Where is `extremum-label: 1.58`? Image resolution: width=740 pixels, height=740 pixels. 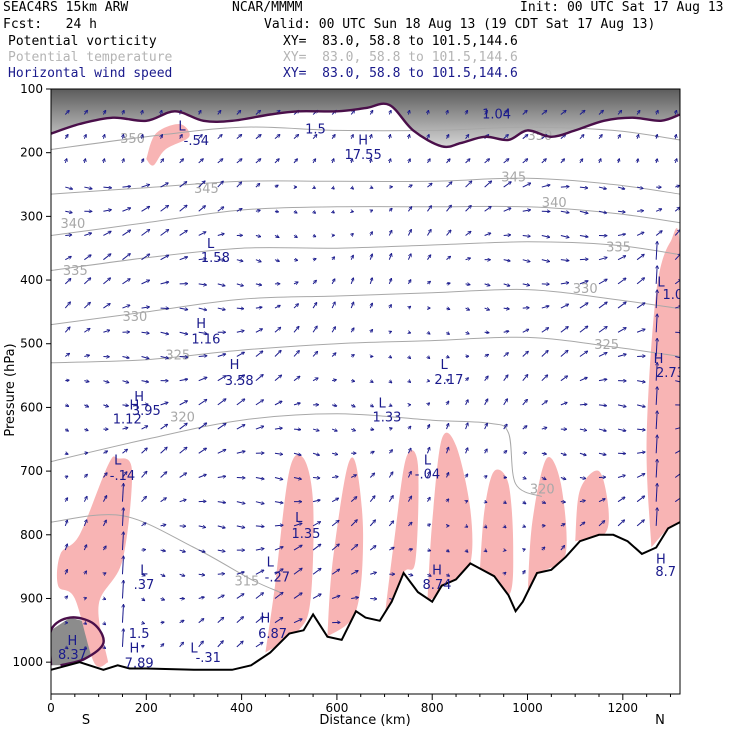
extremum-label: 1.58 is located at coordinates (215, 258).